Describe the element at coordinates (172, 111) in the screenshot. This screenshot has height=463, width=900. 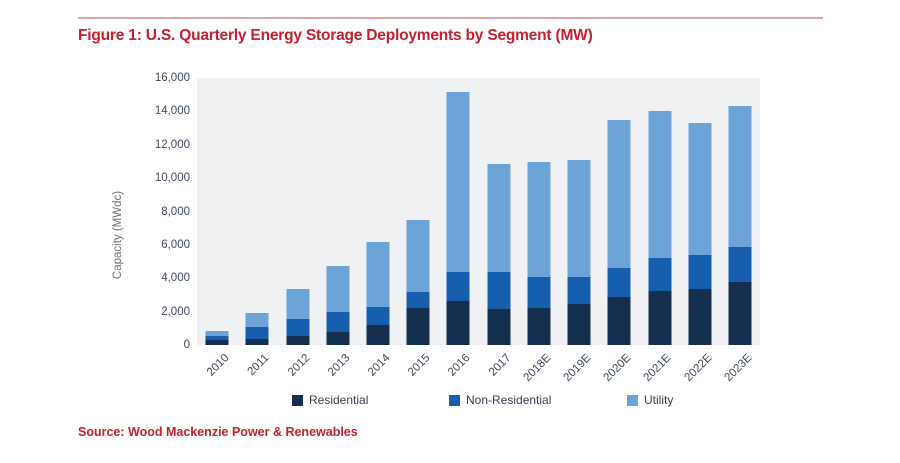
I see `y-tick-label: 14,000` at that location.